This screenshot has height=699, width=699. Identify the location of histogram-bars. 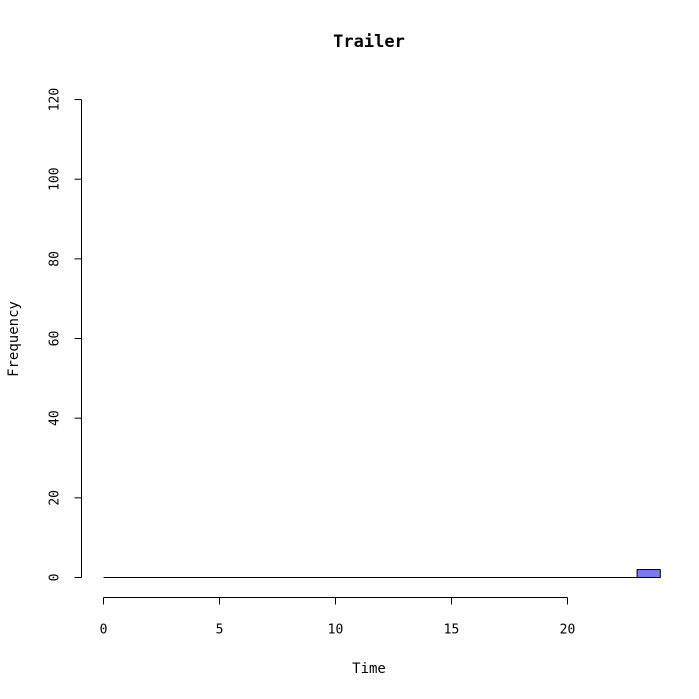
(382, 573).